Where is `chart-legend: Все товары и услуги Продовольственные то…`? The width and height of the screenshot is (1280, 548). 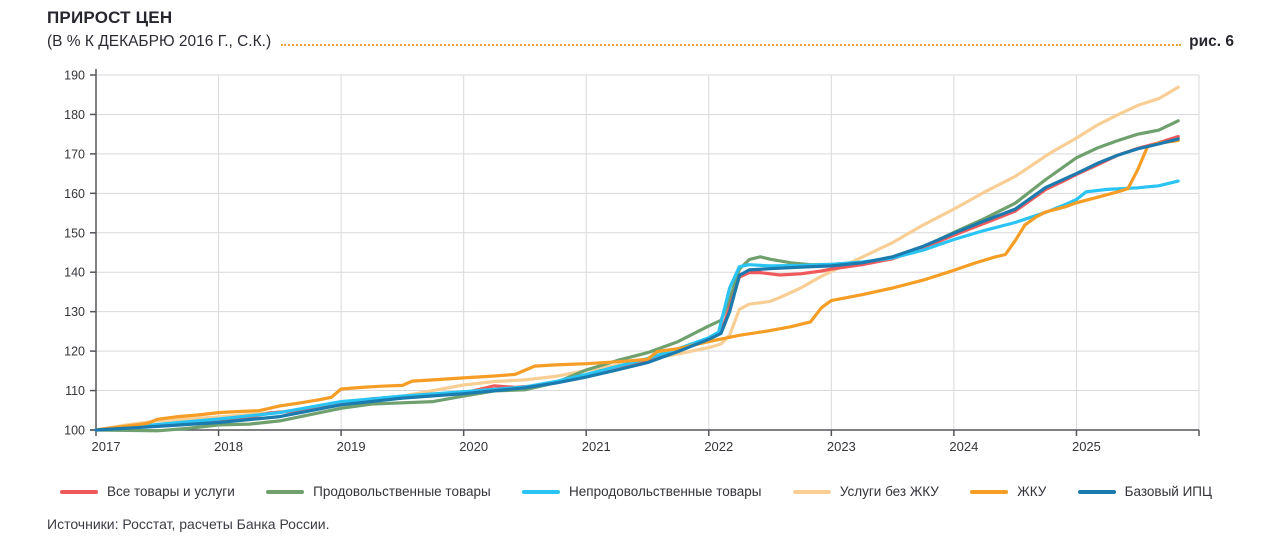 chart-legend: Все товары и услуги Продовольственные то… is located at coordinates (636, 491).